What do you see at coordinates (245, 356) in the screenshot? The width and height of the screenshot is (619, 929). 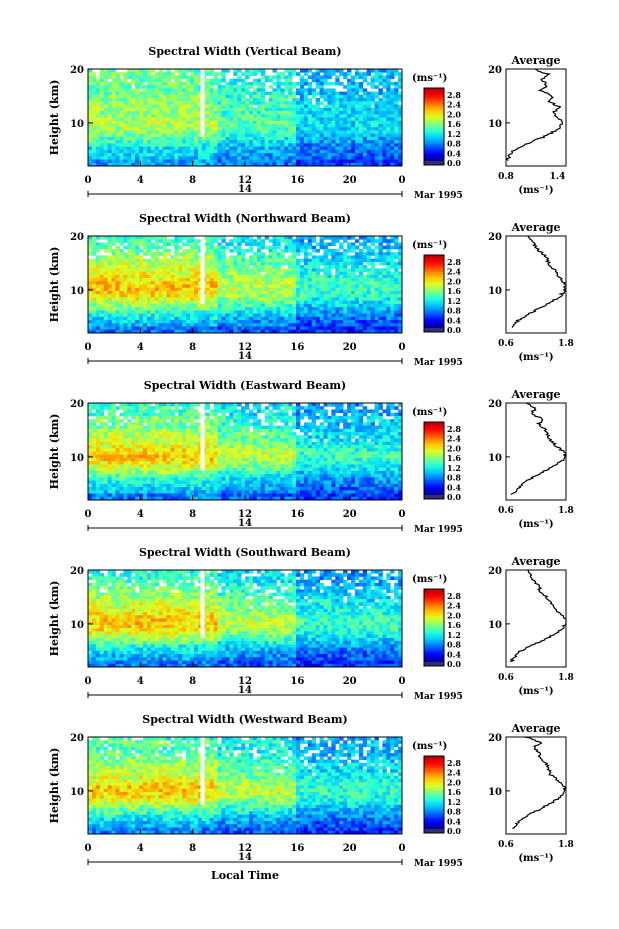 I see `date-day-label: 14` at bounding box center [245, 356].